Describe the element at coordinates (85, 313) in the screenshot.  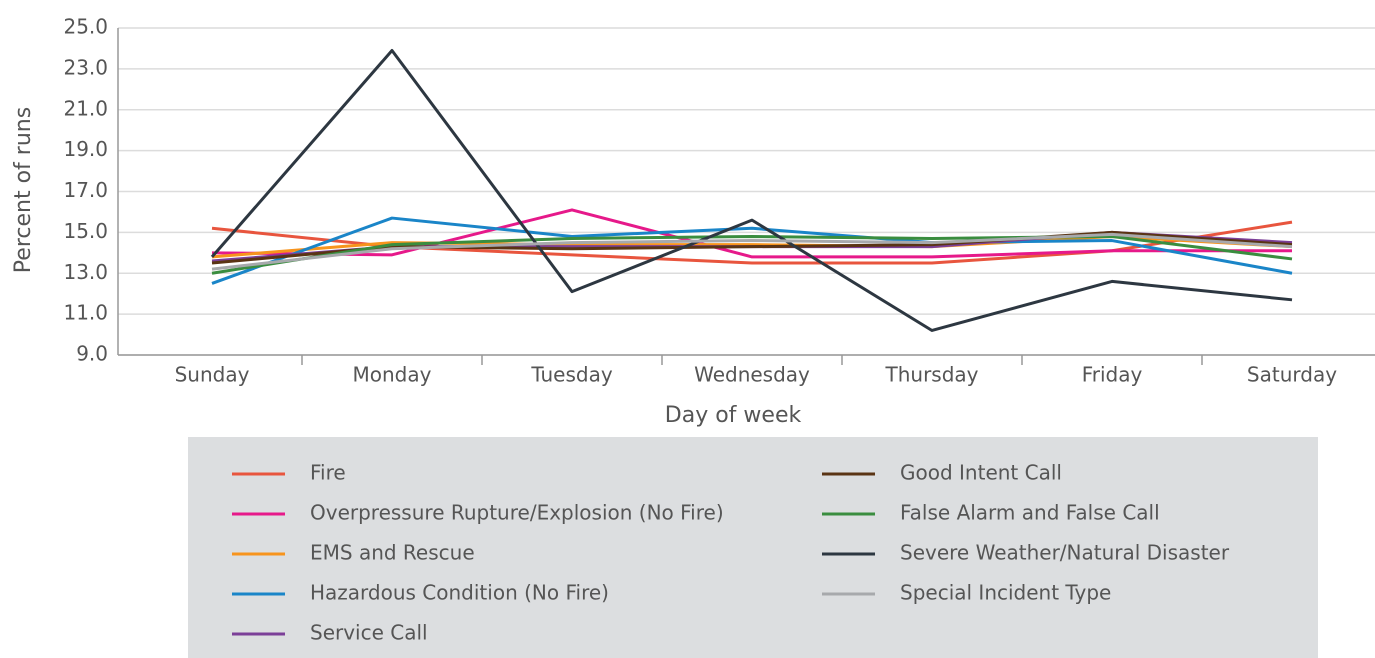
I see `y-tick-label: 11.0` at that location.